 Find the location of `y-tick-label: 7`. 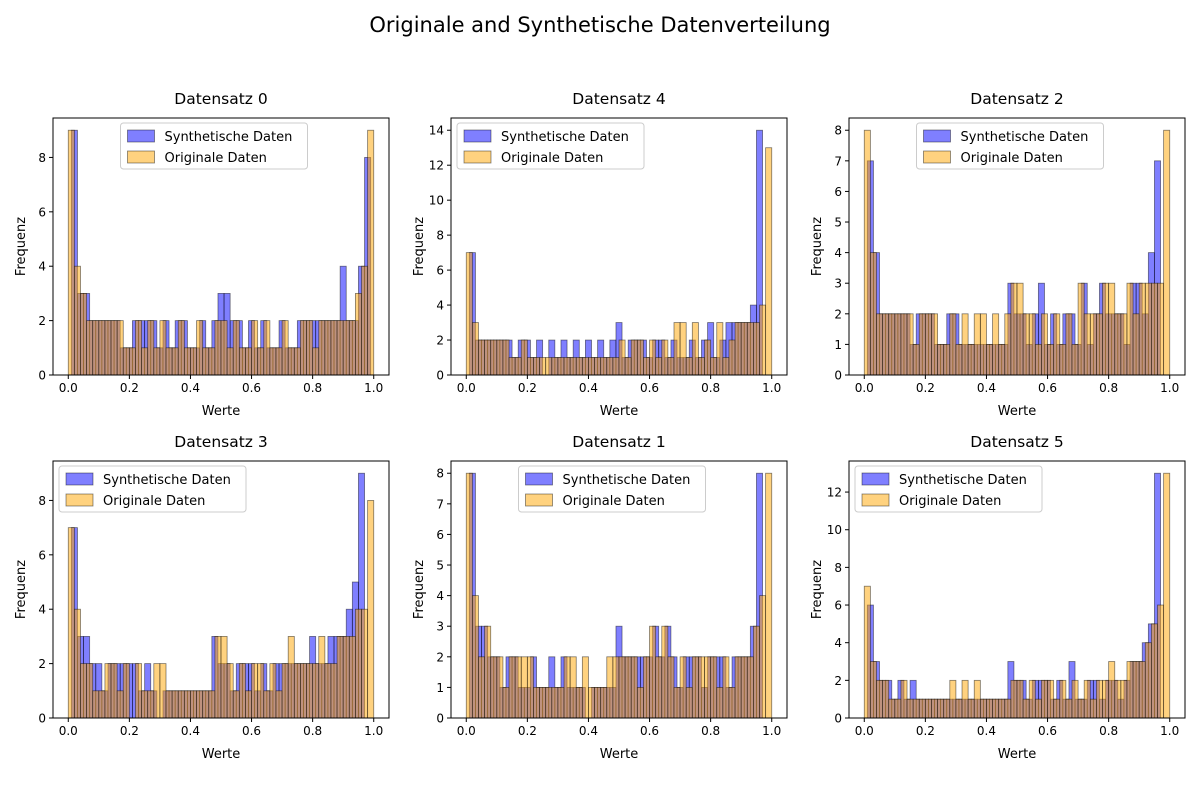

y-tick-label: 7 is located at coordinates (440, 504).